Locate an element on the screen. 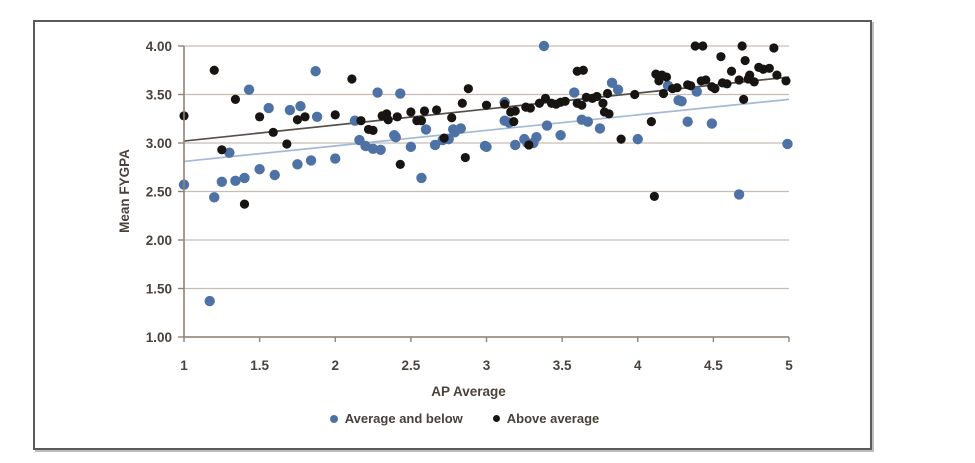 This screenshot has height=463, width=975. y-tick-label: 3.00 is located at coordinates (159, 143).